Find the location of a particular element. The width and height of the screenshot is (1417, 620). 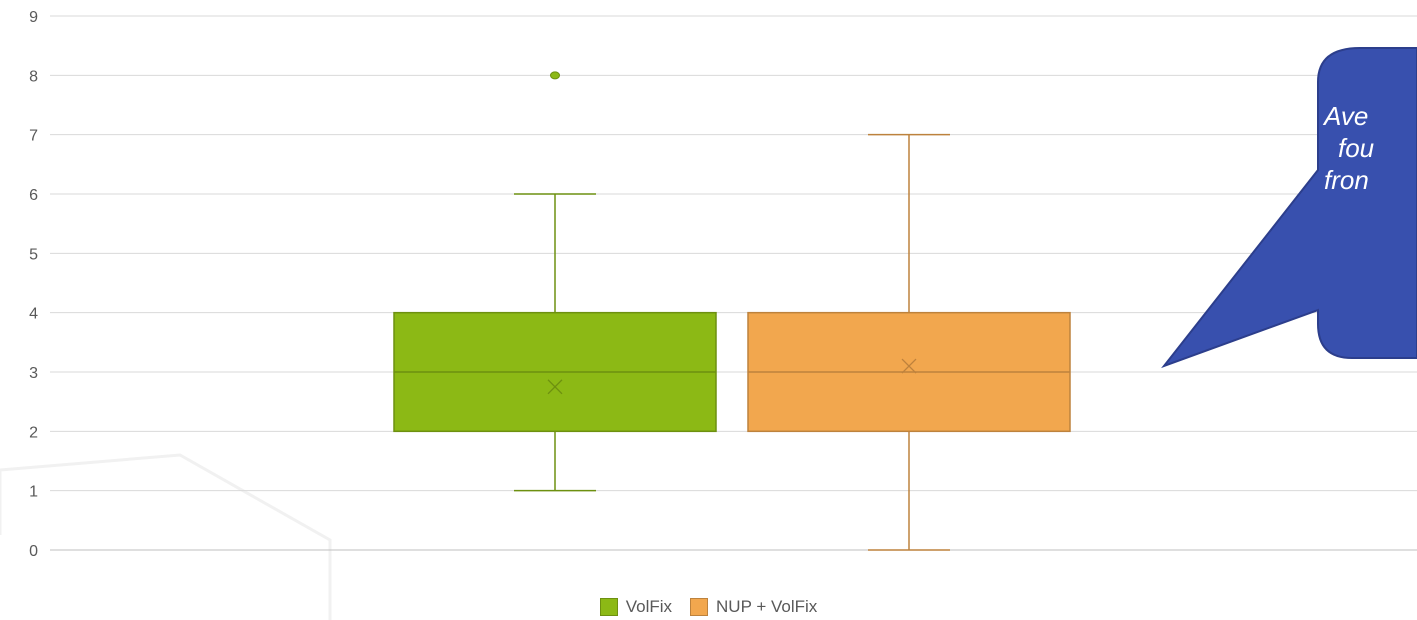

callout-shape is located at coordinates (1289, 208).